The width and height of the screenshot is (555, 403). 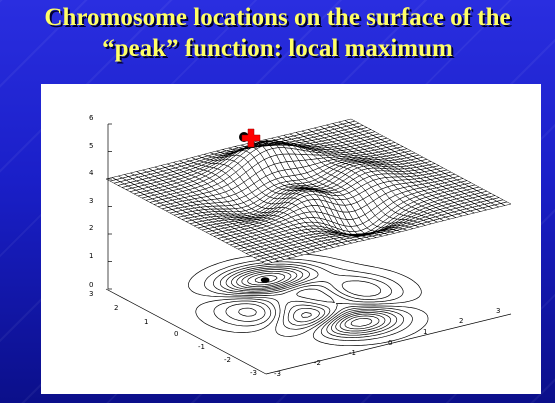 What do you see at coordinates (91, 228) in the screenshot?
I see `z-tick-2: 2` at bounding box center [91, 228].